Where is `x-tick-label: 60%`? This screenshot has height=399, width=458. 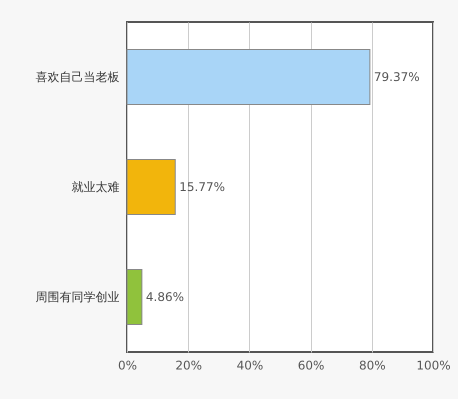 x-tick-label: 60% is located at coordinates (311, 365).